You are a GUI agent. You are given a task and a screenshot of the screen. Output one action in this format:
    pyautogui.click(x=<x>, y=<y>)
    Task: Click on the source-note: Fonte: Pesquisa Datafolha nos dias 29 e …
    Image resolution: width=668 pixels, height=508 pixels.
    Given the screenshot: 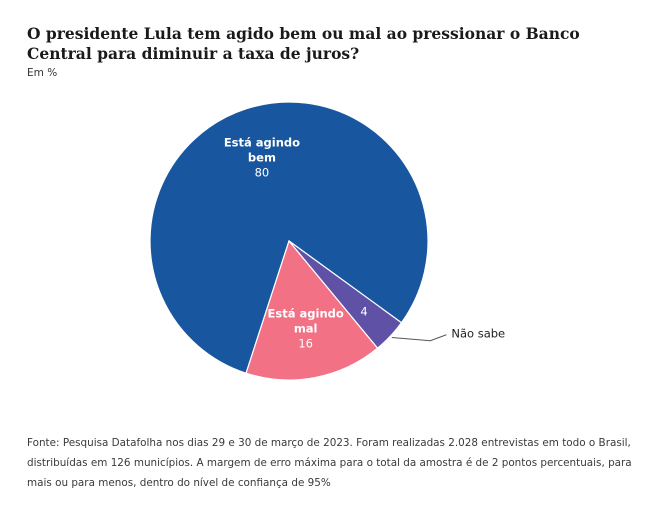 What is the action you would take?
    pyautogui.click(x=329, y=463)
    